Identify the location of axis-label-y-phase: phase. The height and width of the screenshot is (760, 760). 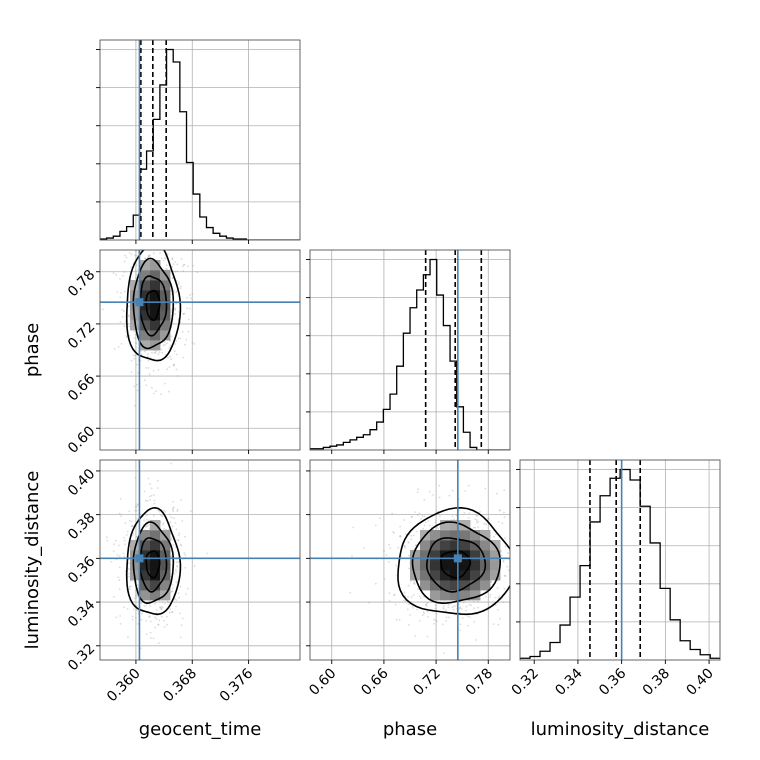
(32, 350).